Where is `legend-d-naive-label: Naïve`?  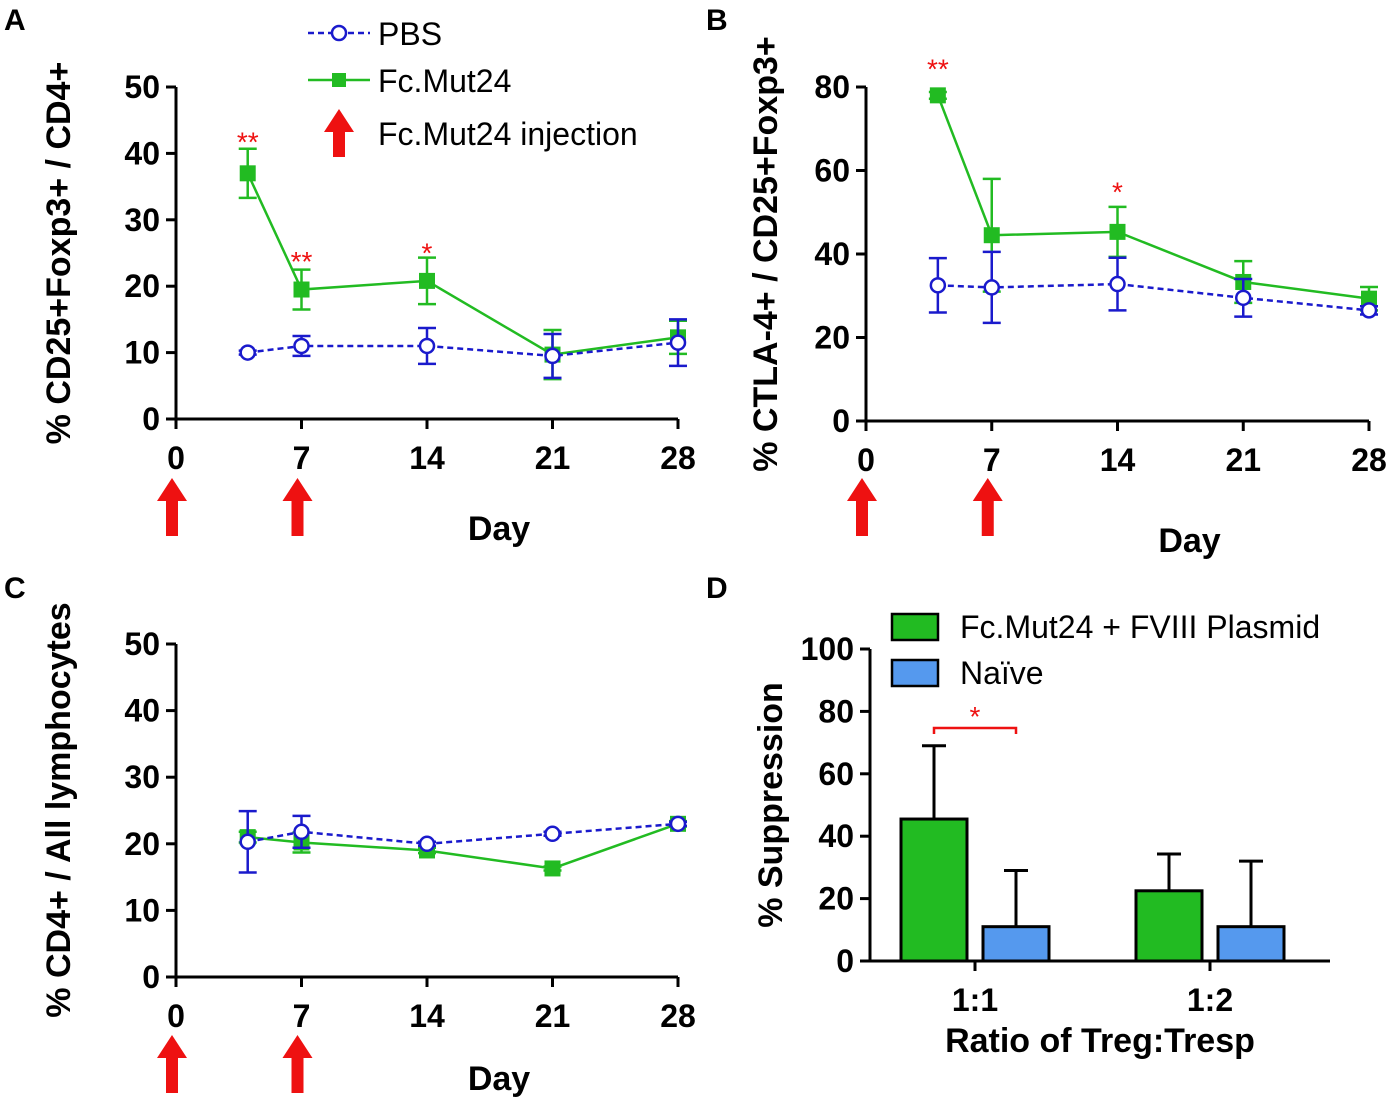
legend-d-naive-label: Naïve is located at coordinates (1002, 673).